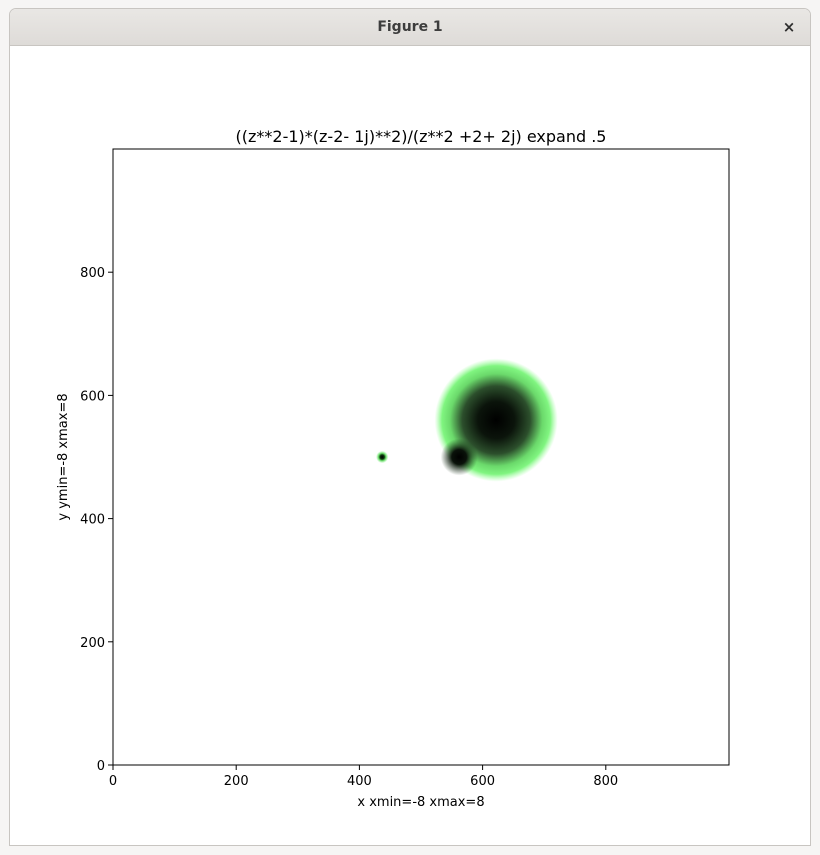 This screenshot has width=820, height=855. Describe the element at coordinates (63, 456) in the screenshot. I see `y-axis-label: y ymin=-8 xmax=8` at that location.